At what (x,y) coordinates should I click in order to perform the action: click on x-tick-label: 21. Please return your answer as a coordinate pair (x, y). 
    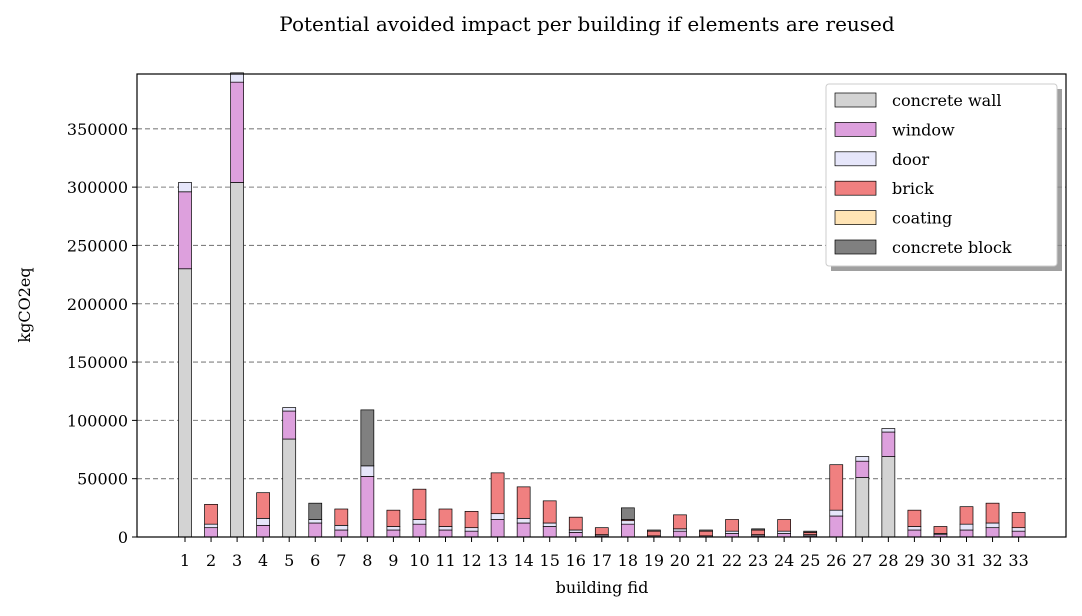
    Looking at the image, I should click on (706, 560).